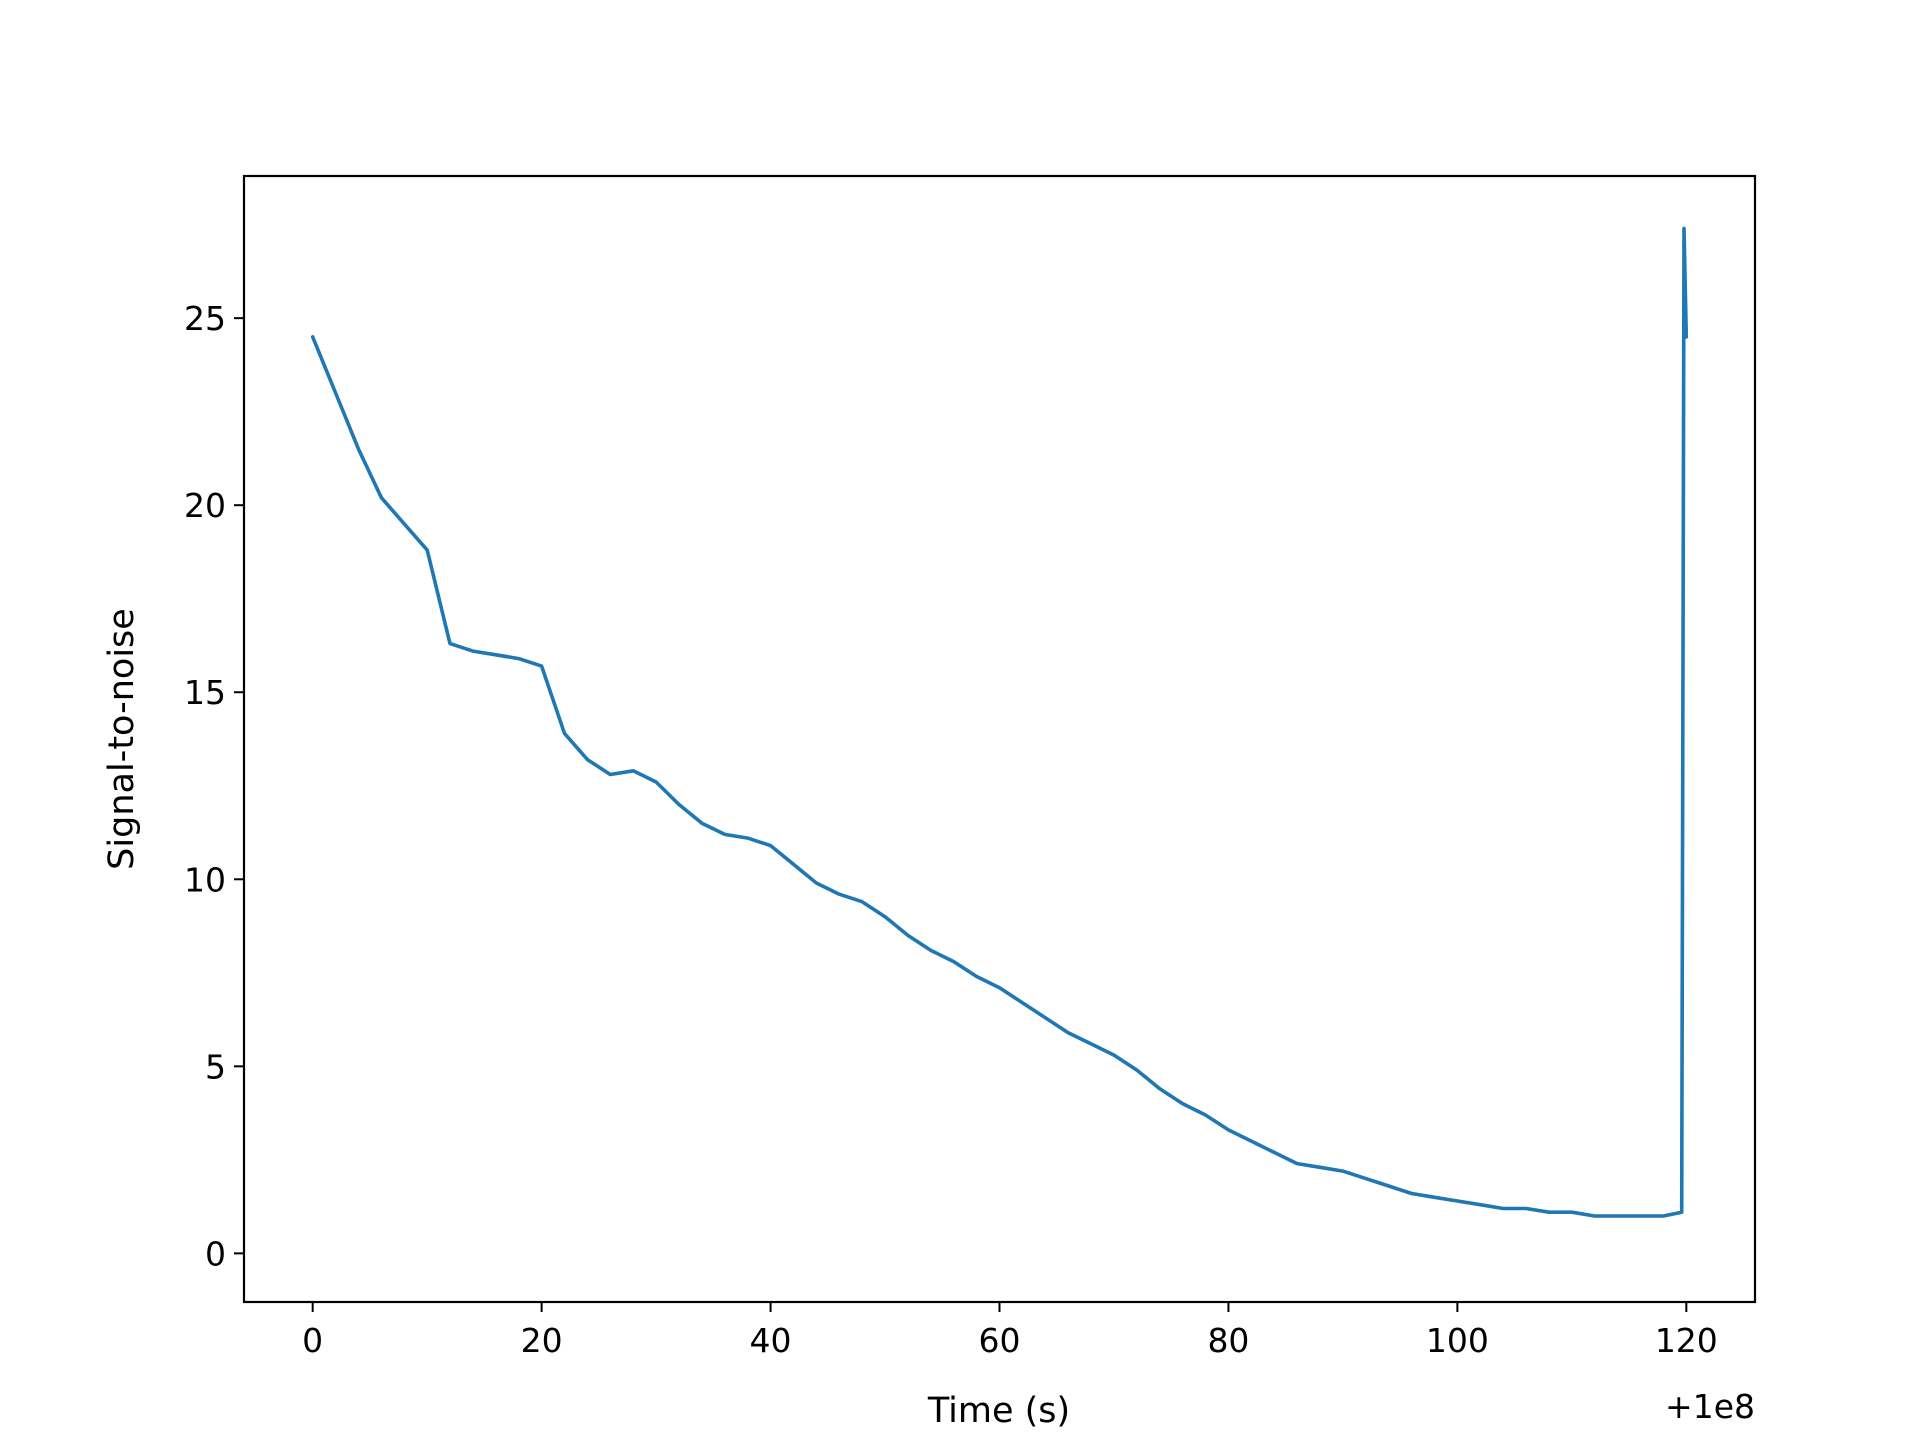  Describe the element at coordinates (1000, 1340) in the screenshot. I see `x-tick-label: 60` at that location.